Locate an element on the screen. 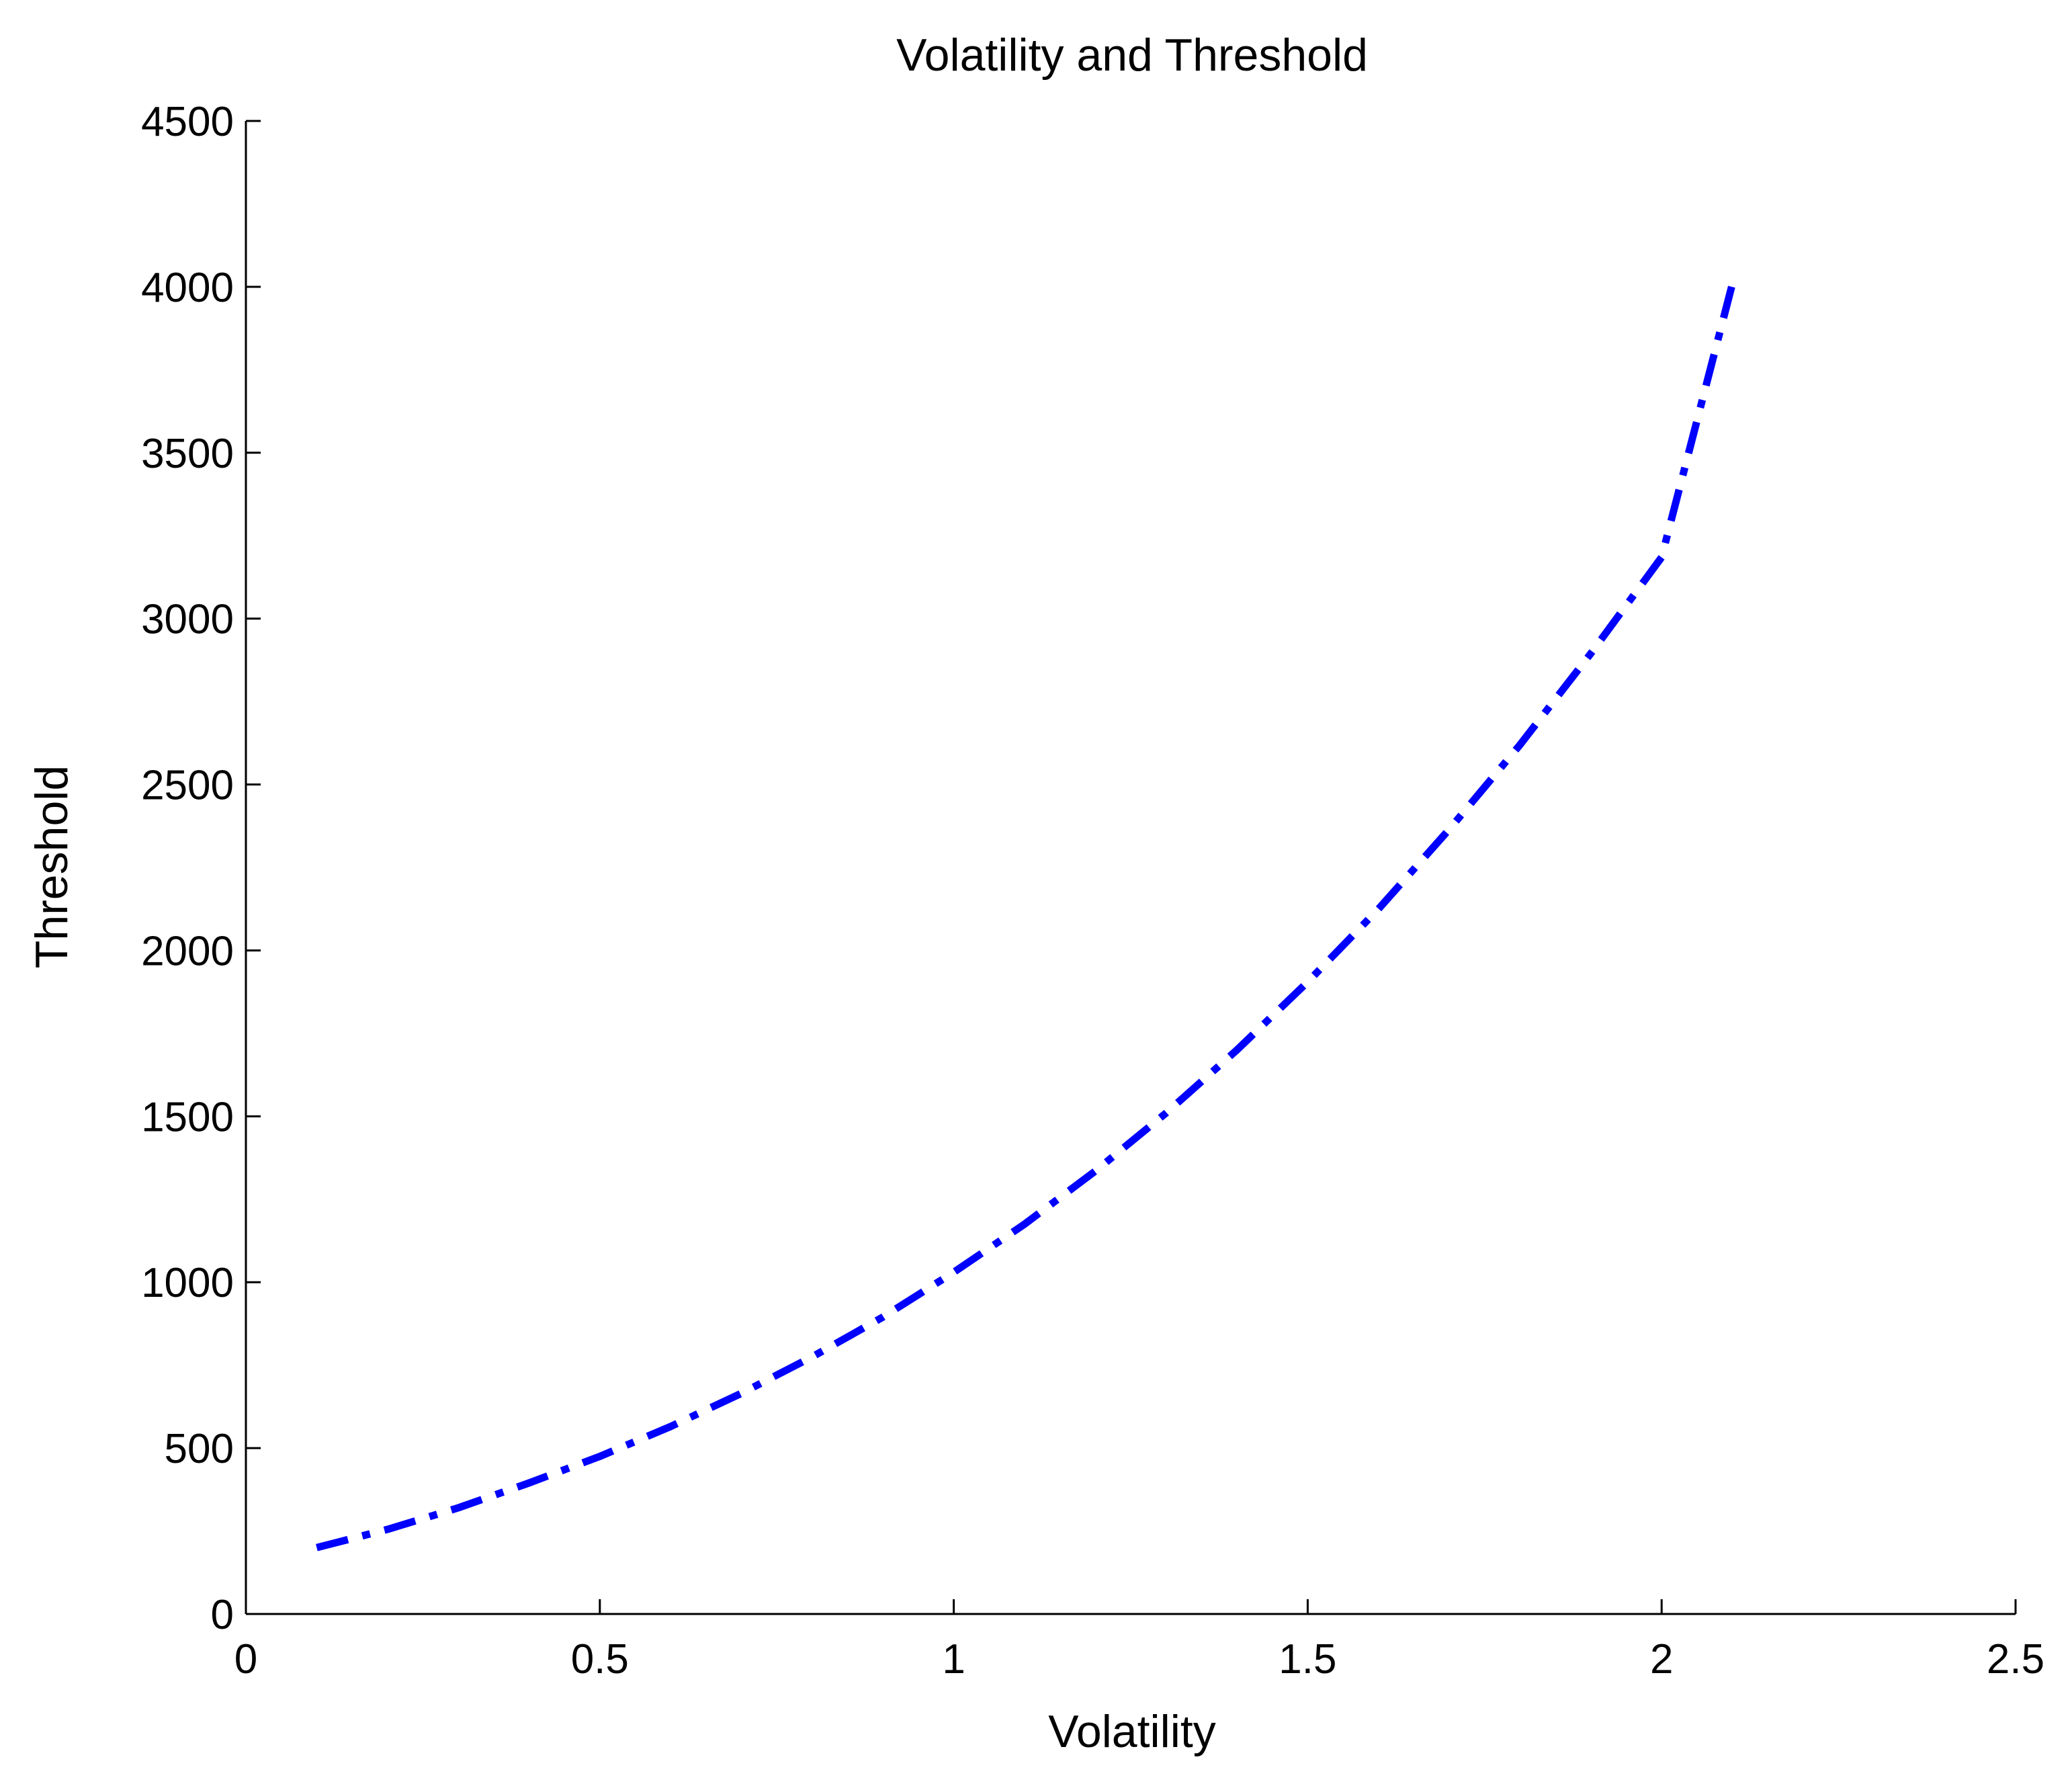 The height and width of the screenshot is (1786, 2072). x-axis-ticks: 0 0.5 1 1.5 2 2.5 is located at coordinates (1139, 1641).